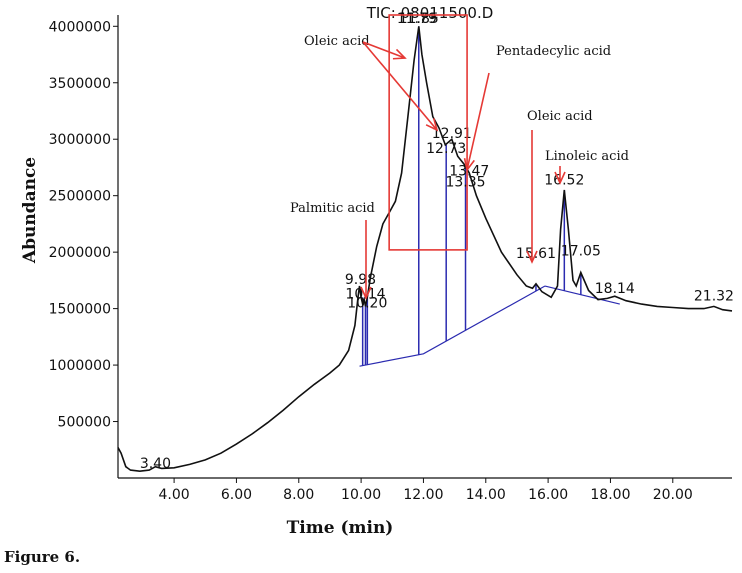  What do you see at coordinates (423, 495) in the screenshot?
I see `x-tick-label: 12.00` at bounding box center [423, 495].